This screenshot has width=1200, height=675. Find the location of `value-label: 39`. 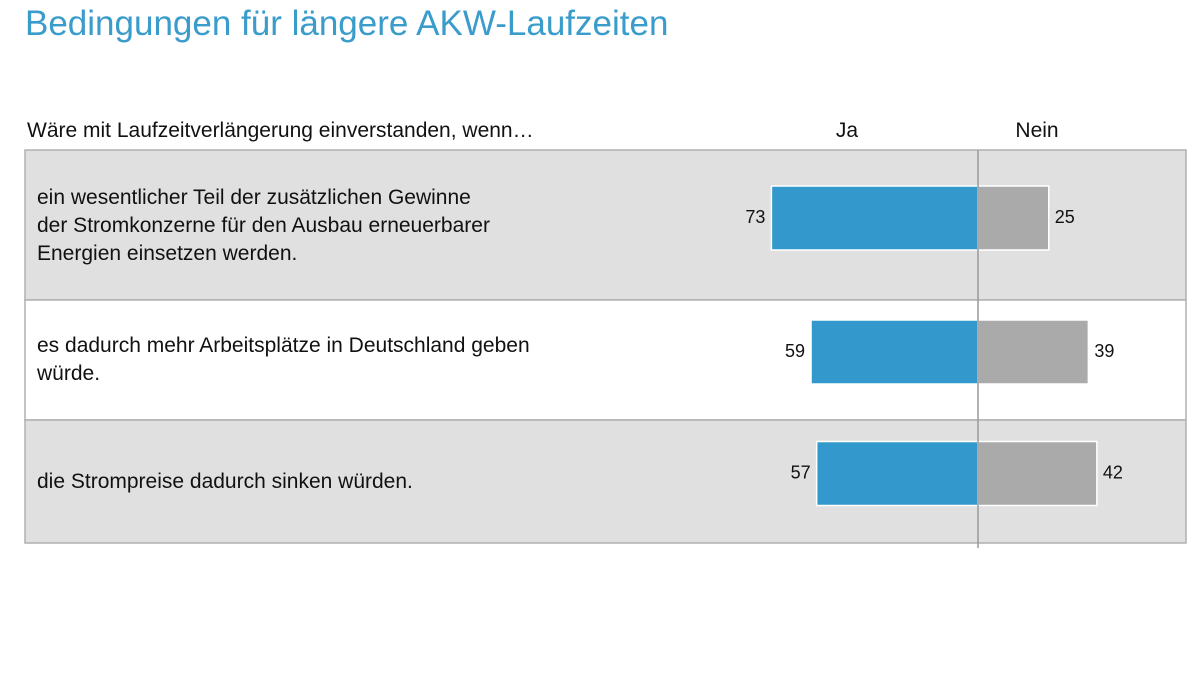

value-label: 39 is located at coordinates (1104, 351).